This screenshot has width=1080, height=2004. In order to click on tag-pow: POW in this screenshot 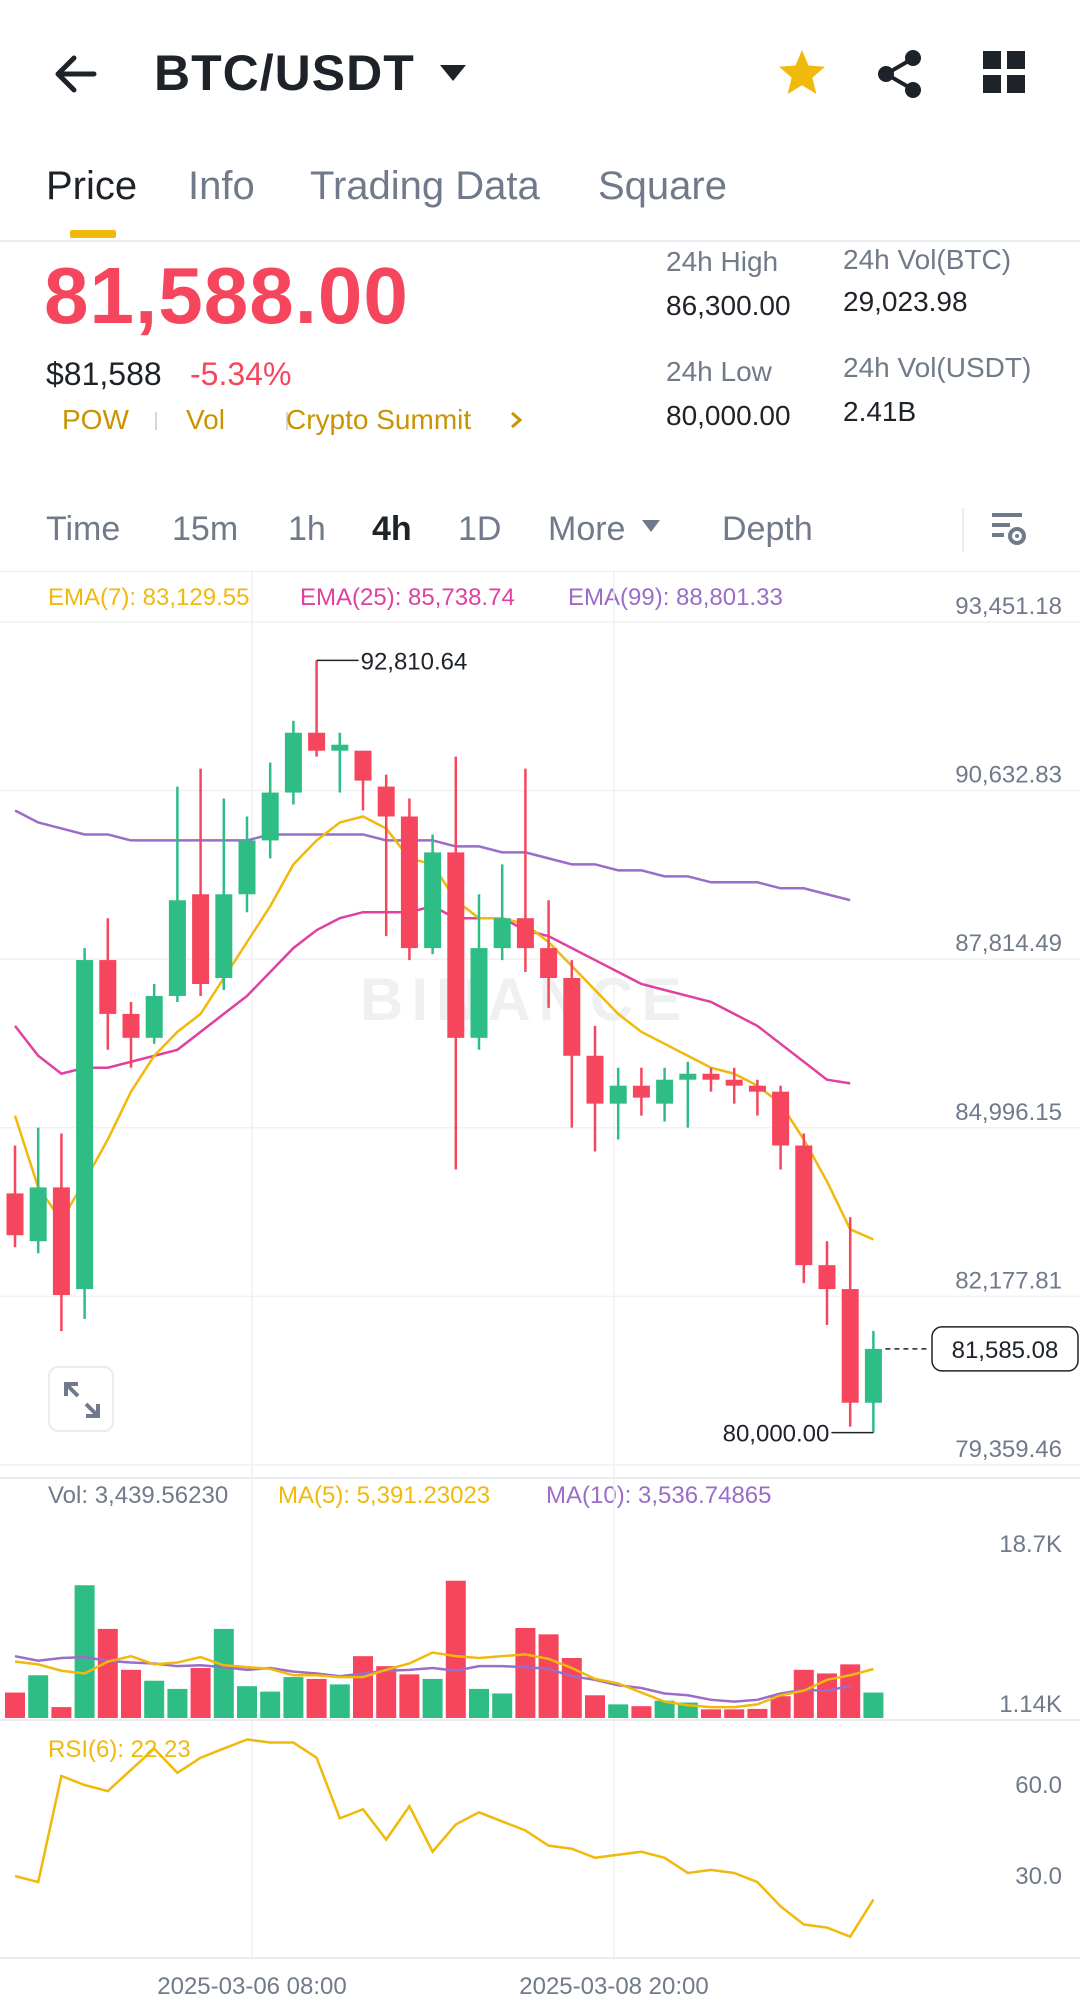, I will do `click(95, 419)`.